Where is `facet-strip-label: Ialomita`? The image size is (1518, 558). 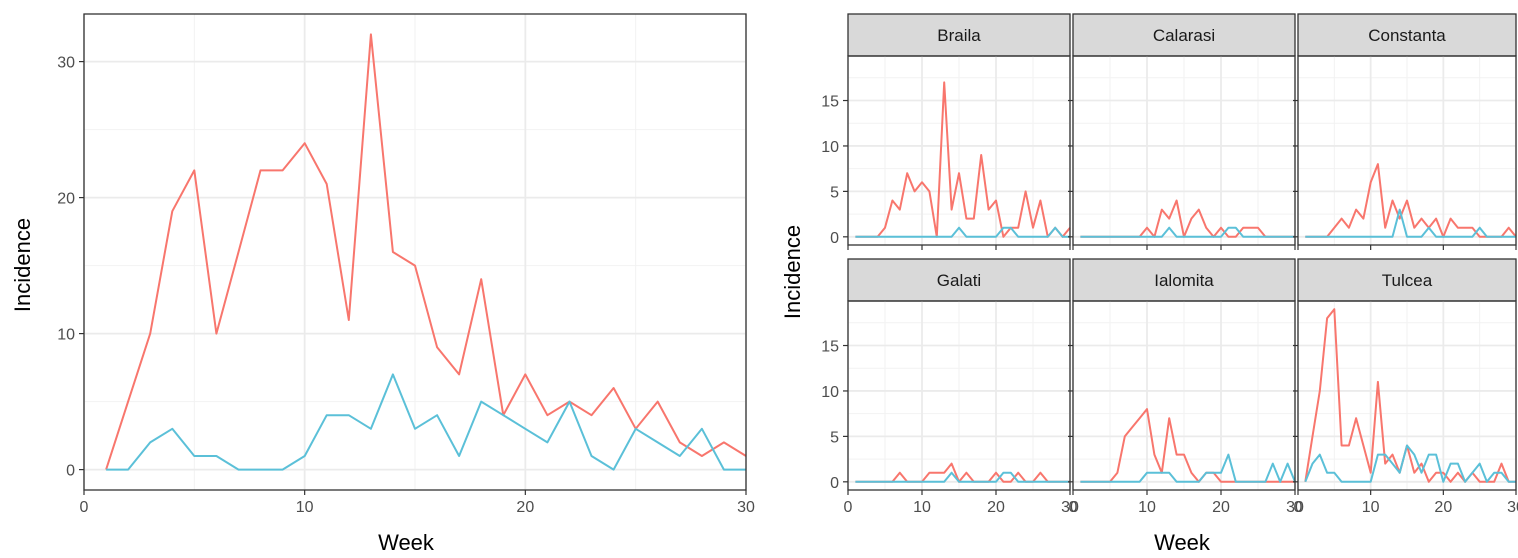 facet-strip-label: Ialomita is located at coordinates (1184, 280).